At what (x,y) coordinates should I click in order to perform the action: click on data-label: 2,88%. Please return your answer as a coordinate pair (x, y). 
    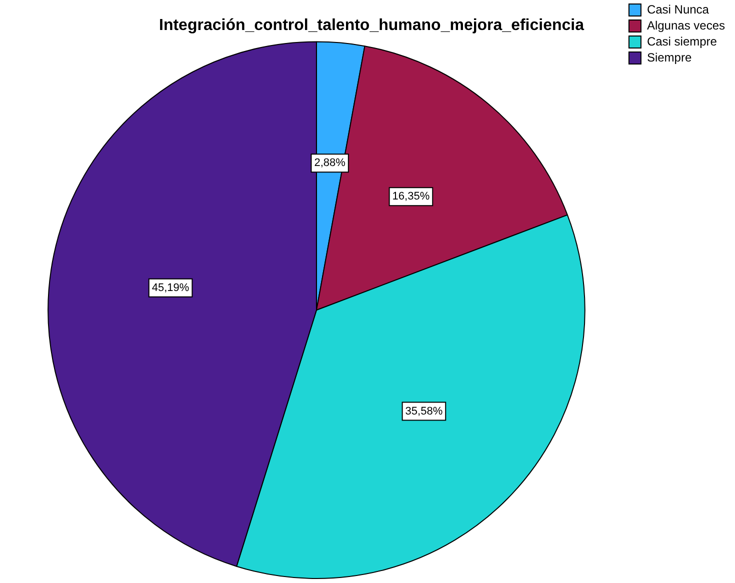
    Looking at the image, I should click on (330, 163).